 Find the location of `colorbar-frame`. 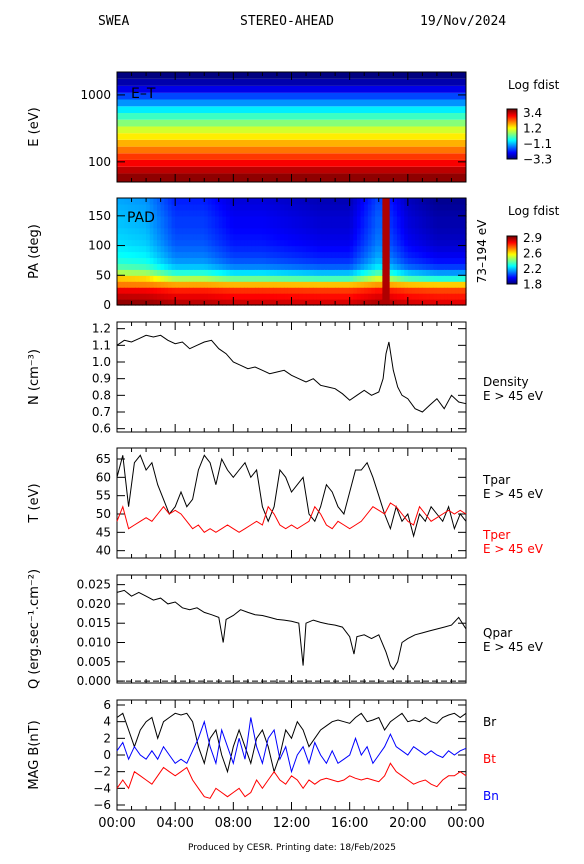

colorbar-frame is located at coordinates (512, 134).